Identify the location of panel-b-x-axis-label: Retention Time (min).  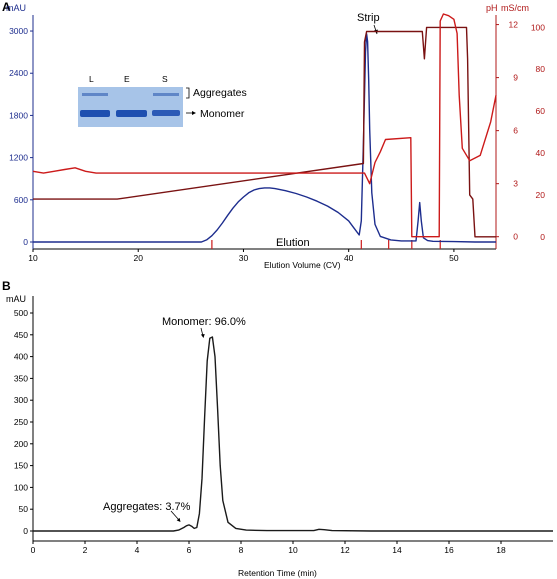
(277, 573).